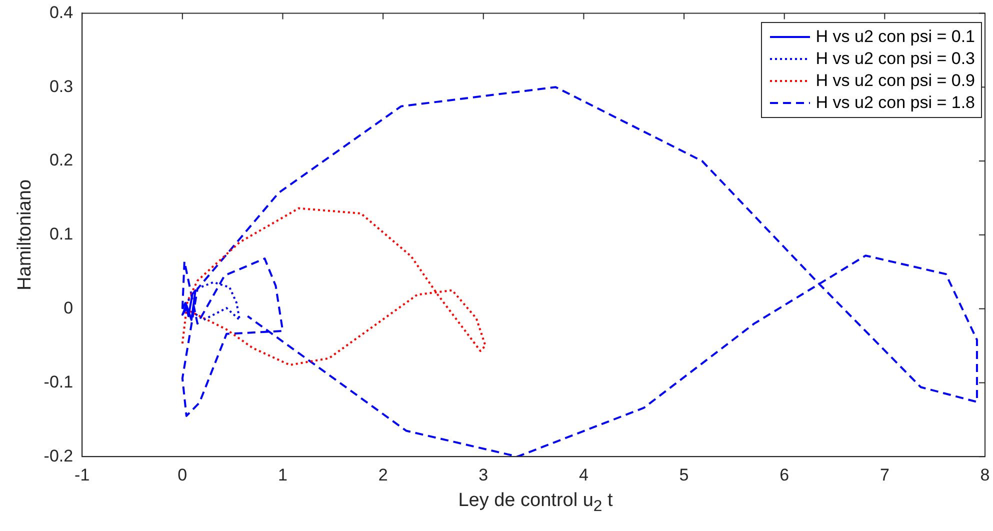 This screenshot has width=993, height=531. I want to click on x-tick-label: 8, so click(985, 474).